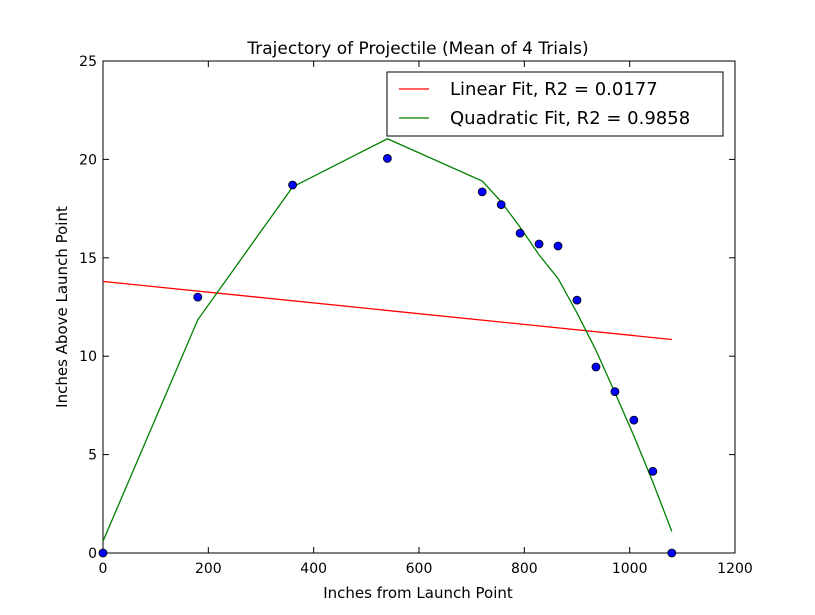  I want to click on y-tick-label: 20, so click(88, 160).